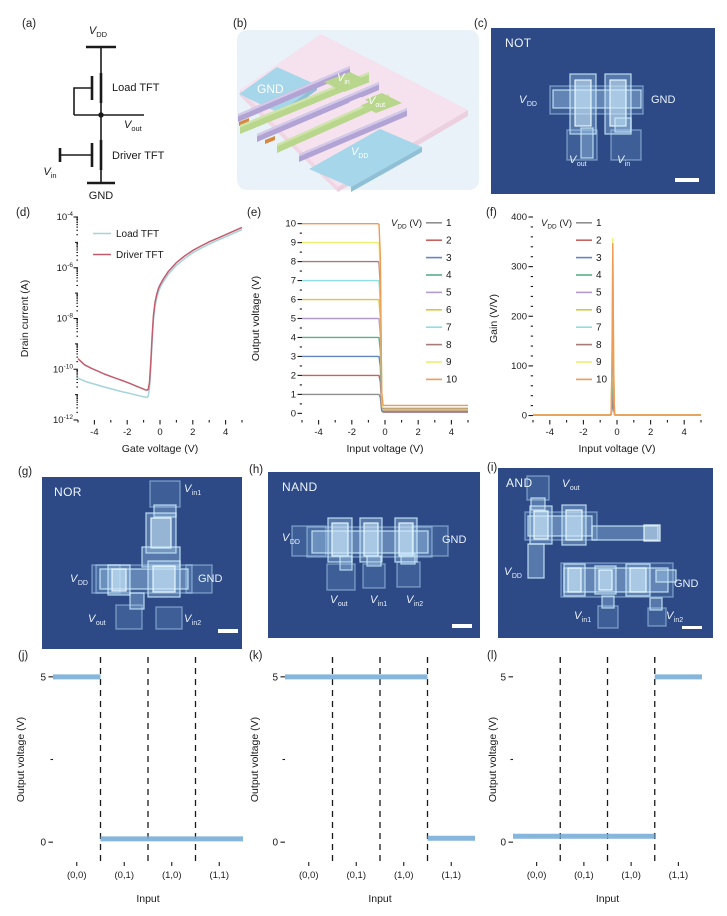 This screenshot has width=727, height=916. Describe the element at coordinates (605, 553) in the screenshot. I see `micrograph-and: AND Vout VDD GND Vin1 Vin2` at that location.